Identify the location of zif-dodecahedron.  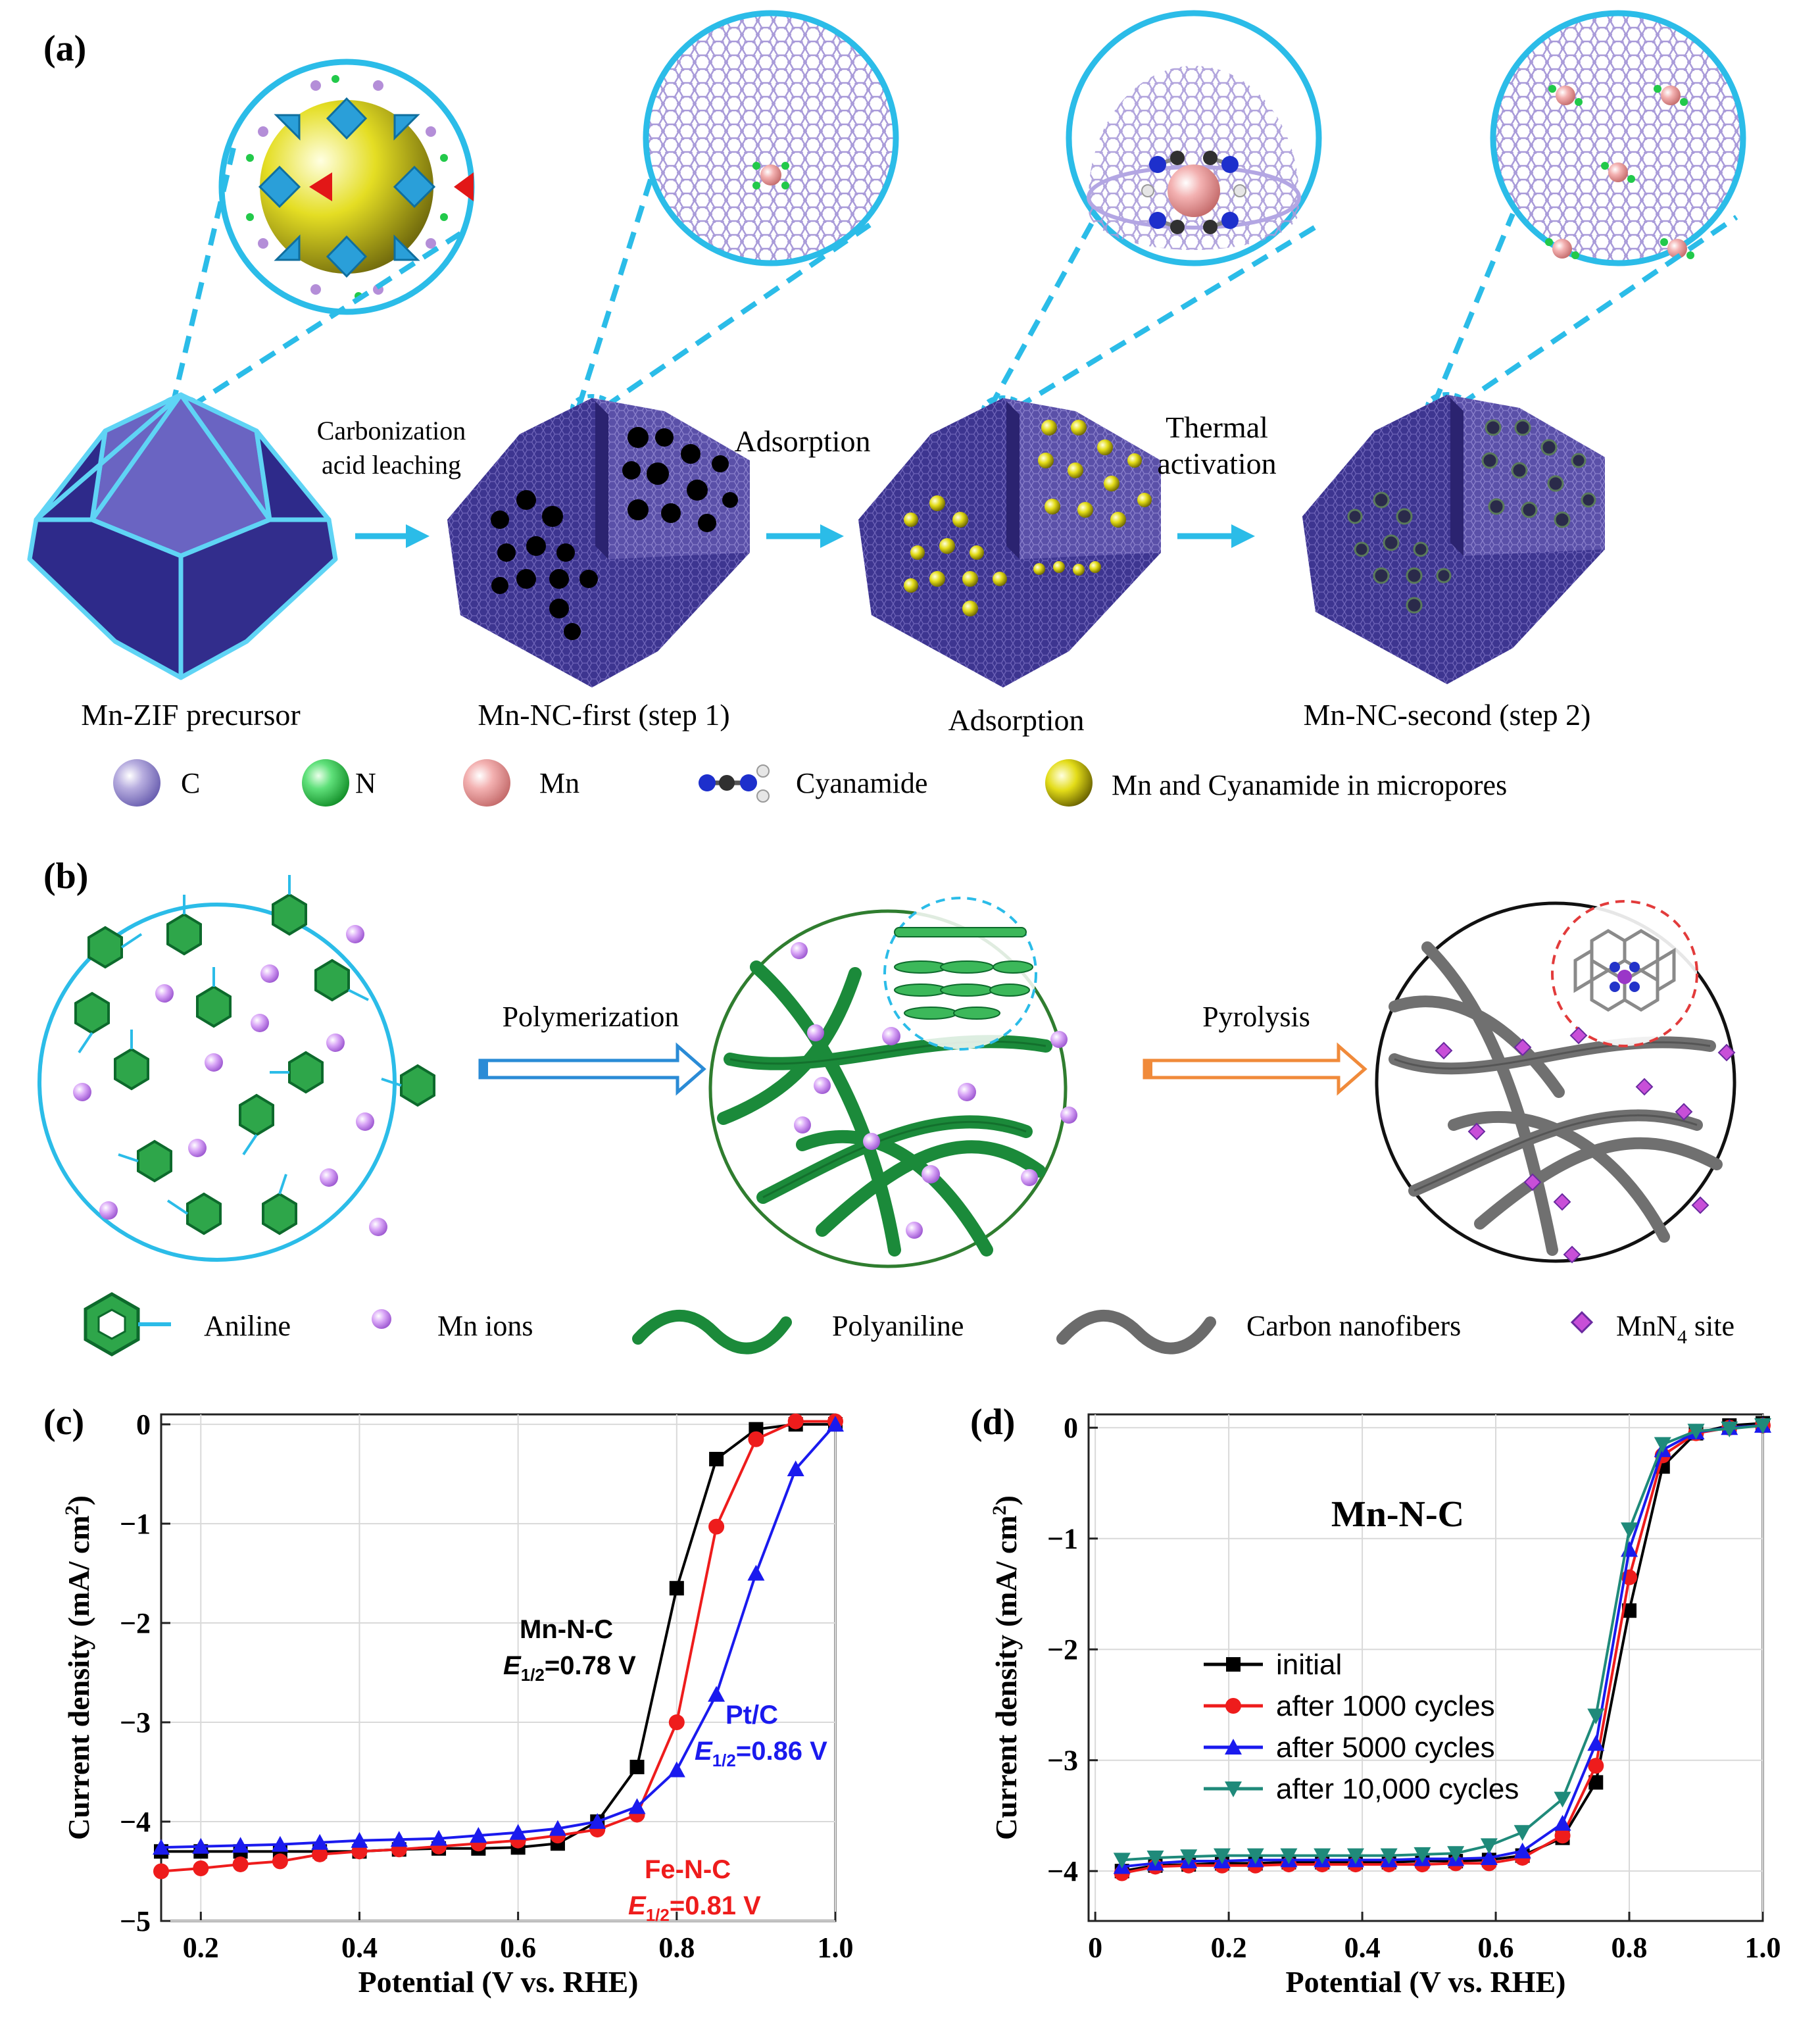
(182, 536).